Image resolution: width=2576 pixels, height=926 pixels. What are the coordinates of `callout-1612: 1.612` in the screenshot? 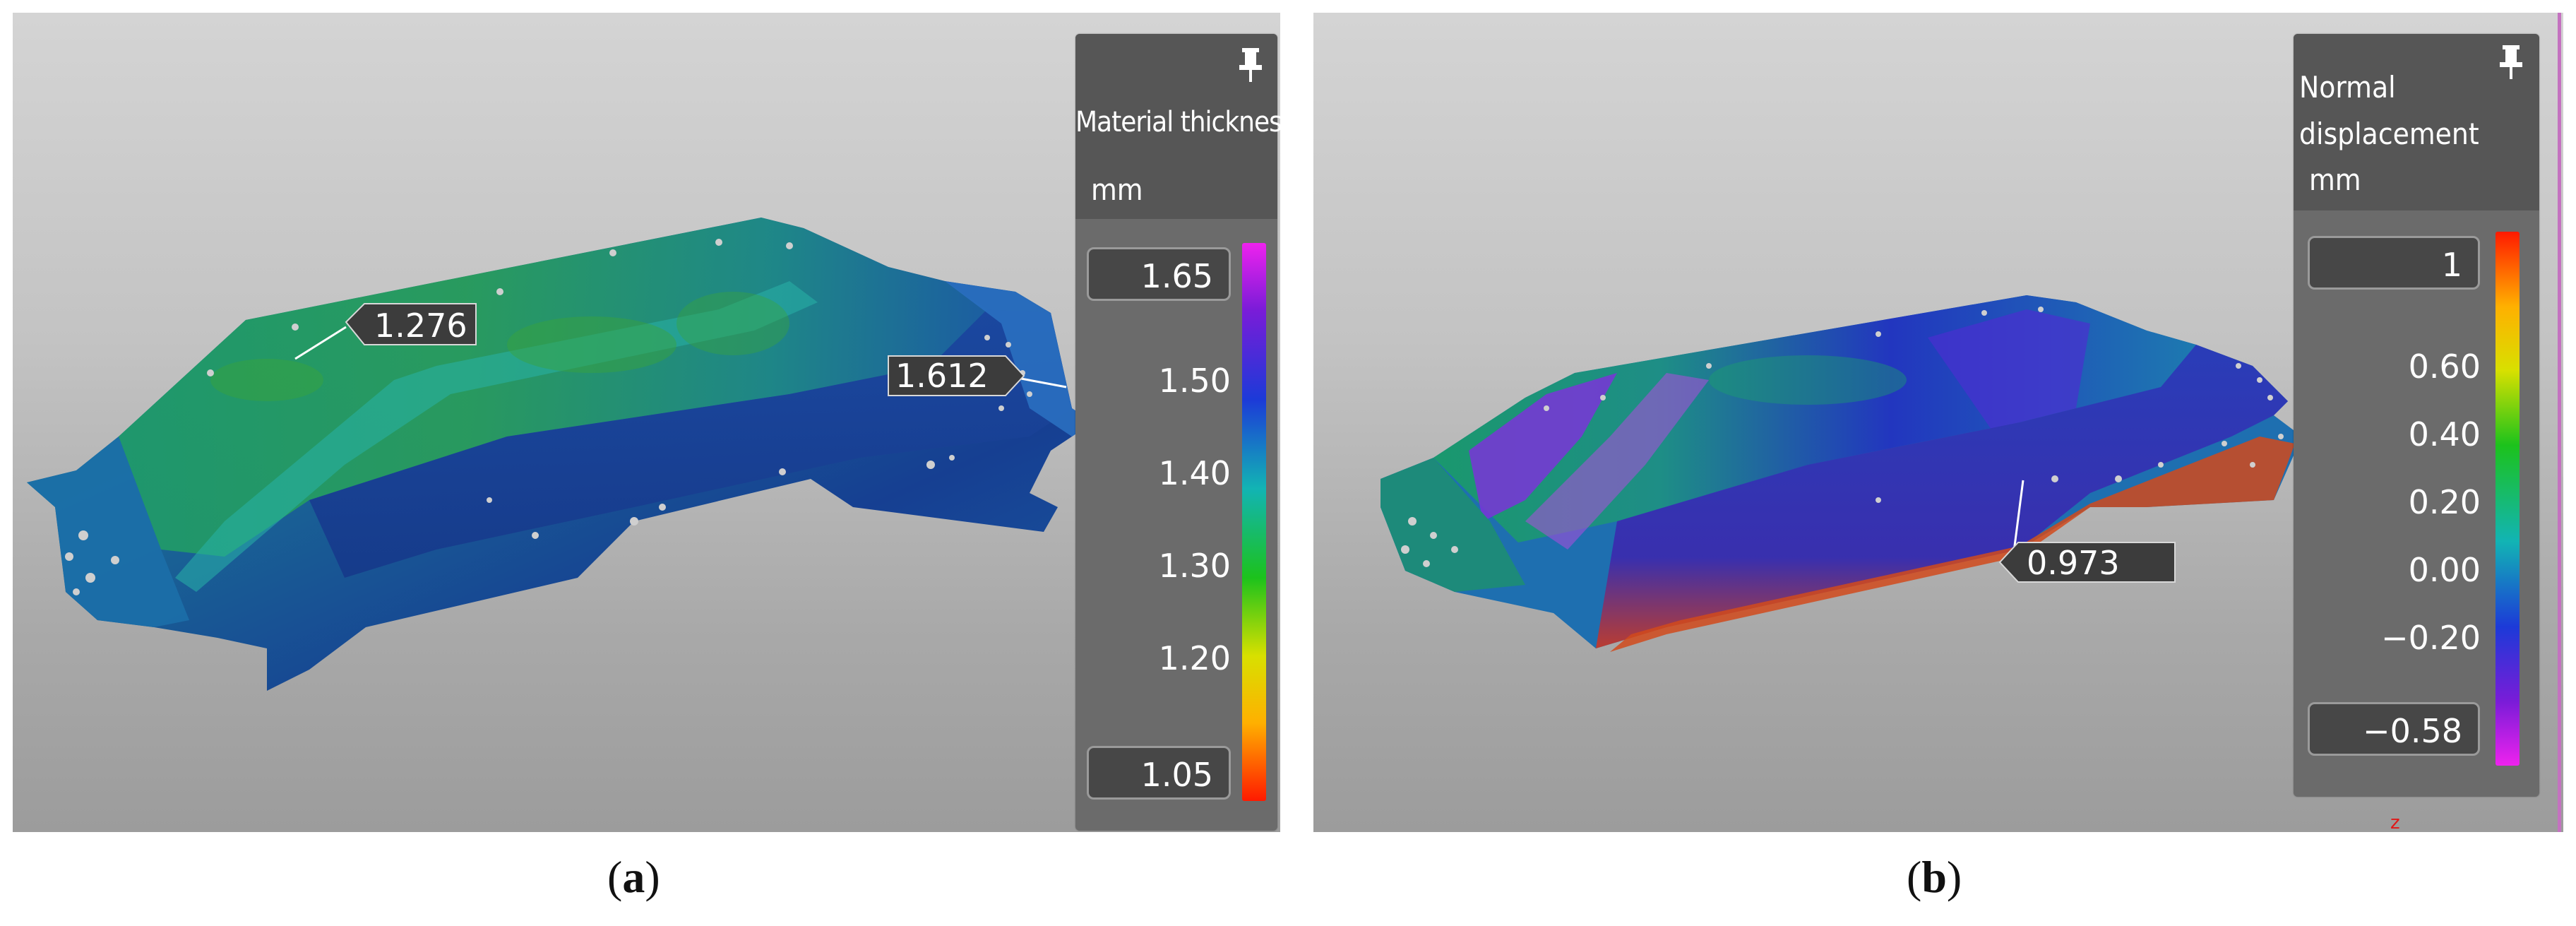 It's located at (977, 375).